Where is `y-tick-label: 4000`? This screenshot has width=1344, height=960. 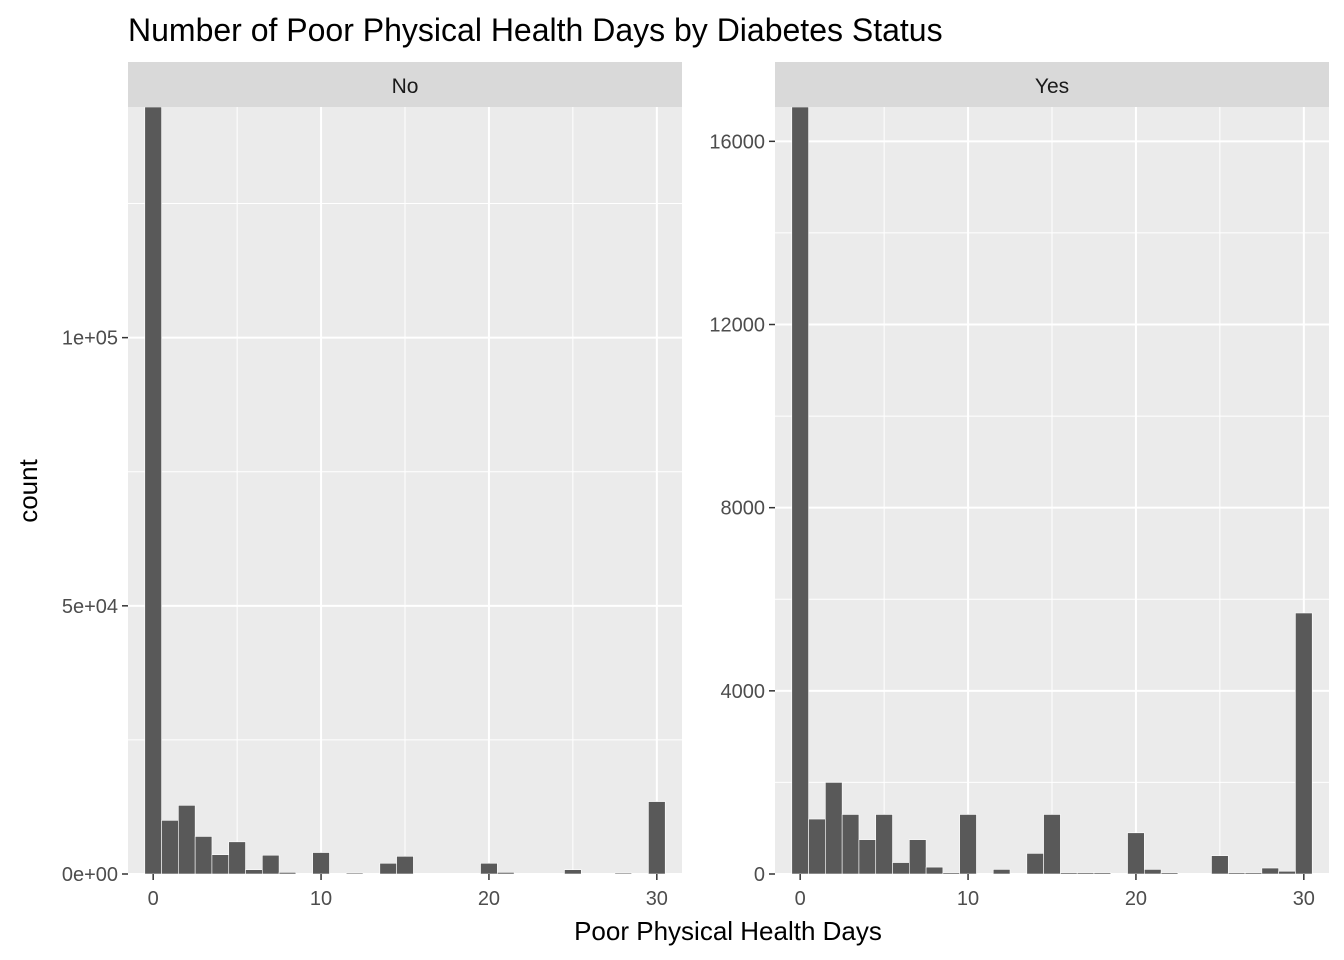
y-tick-label: 4000 is located at coordinates (743, 692).